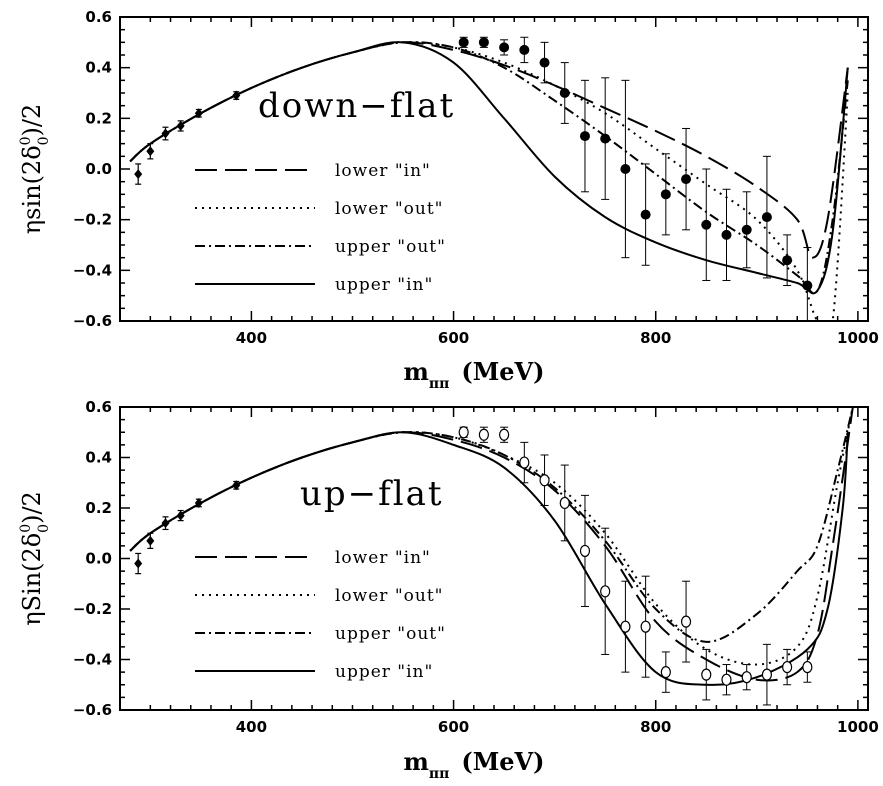 The width and height of the screenshot is (883, 786). I want to click on panel-label: down−flat, so click(356, 106).